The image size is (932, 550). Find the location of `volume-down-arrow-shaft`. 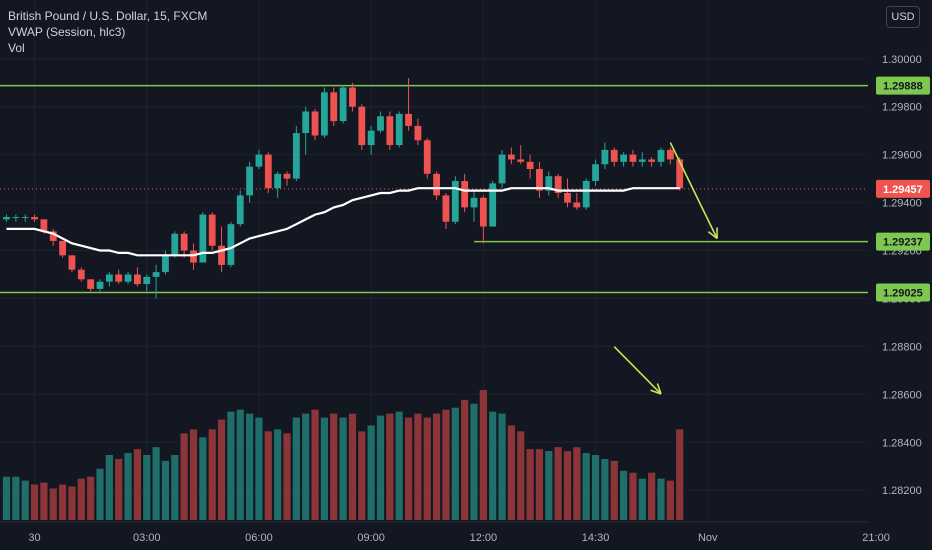

volume-down-arrow-shaft is located at coordinates (637, 370).